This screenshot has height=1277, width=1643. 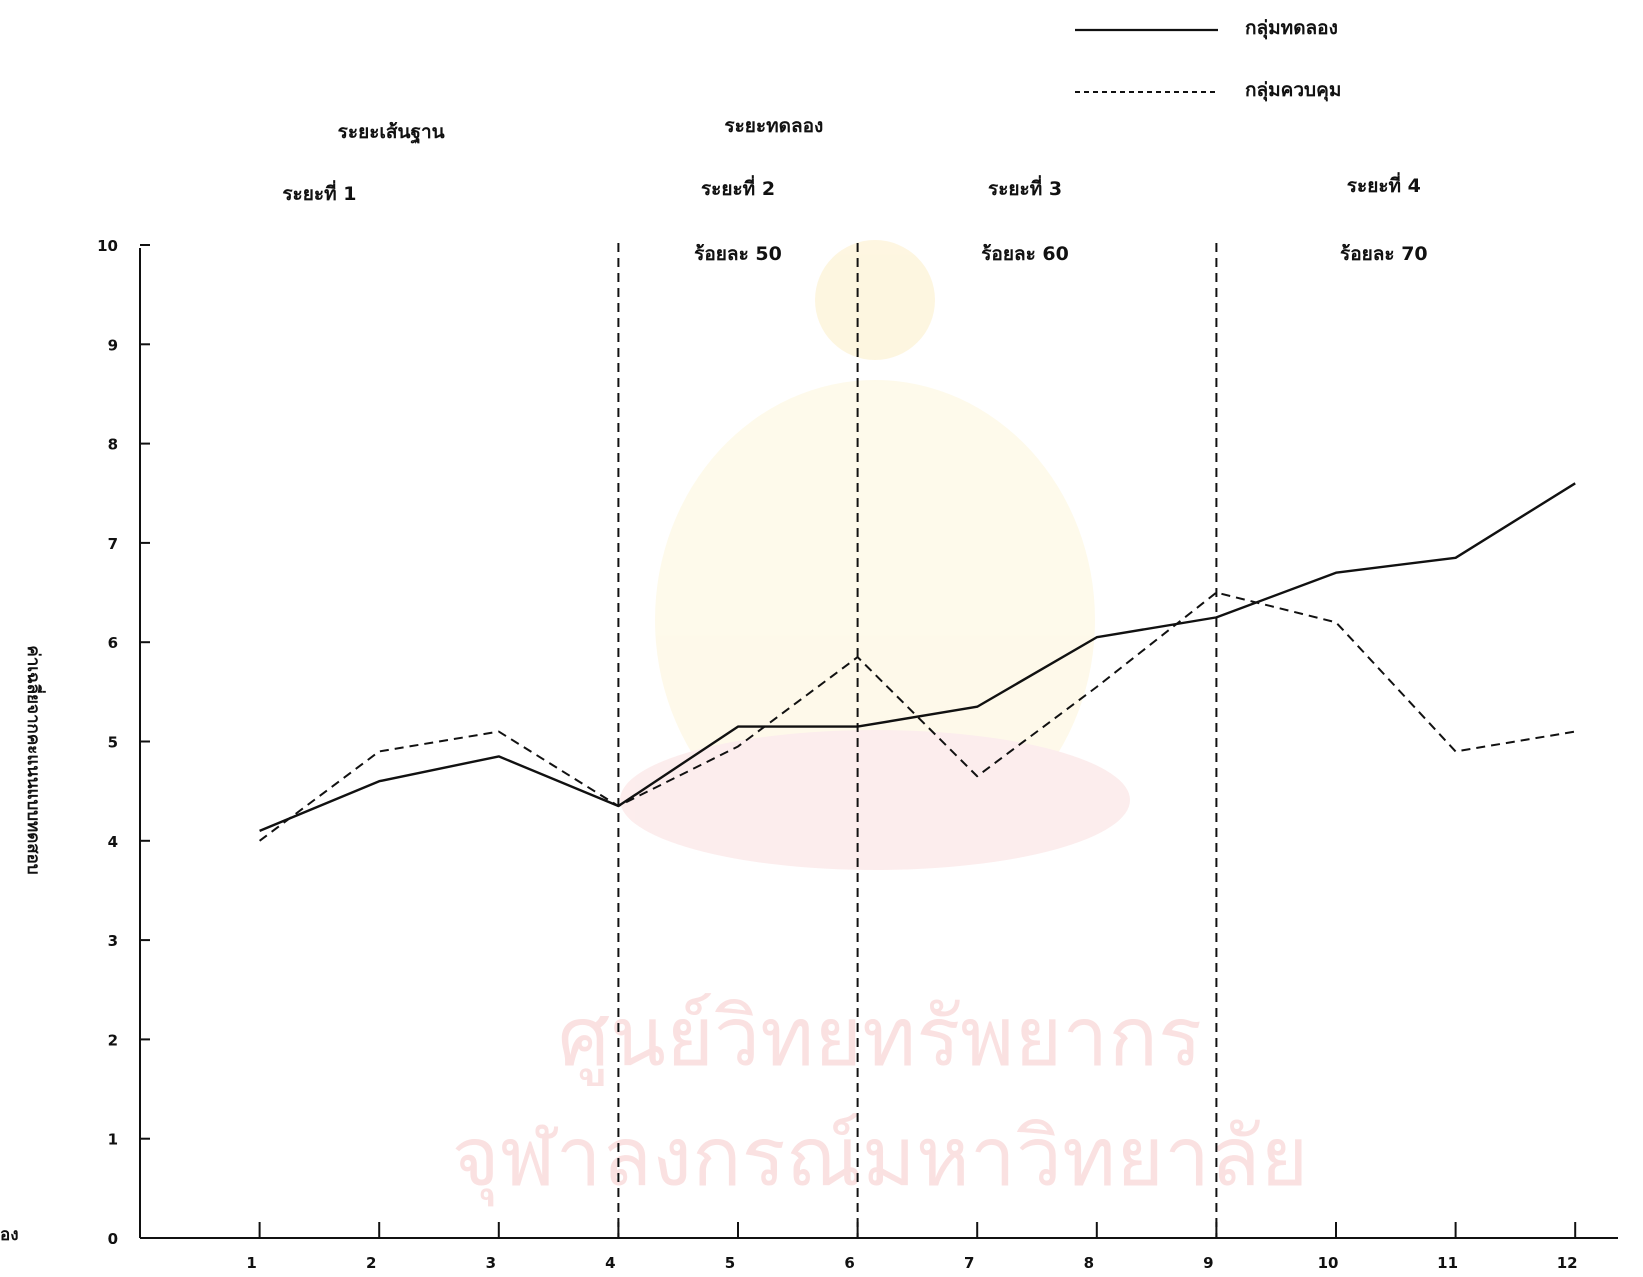 What do you see at coordinates (1208, 59) in the screenshot?
I see `legend: กลุ่มทดลอง กลุ่มควบคุม` at bounding box center [1208, 59].